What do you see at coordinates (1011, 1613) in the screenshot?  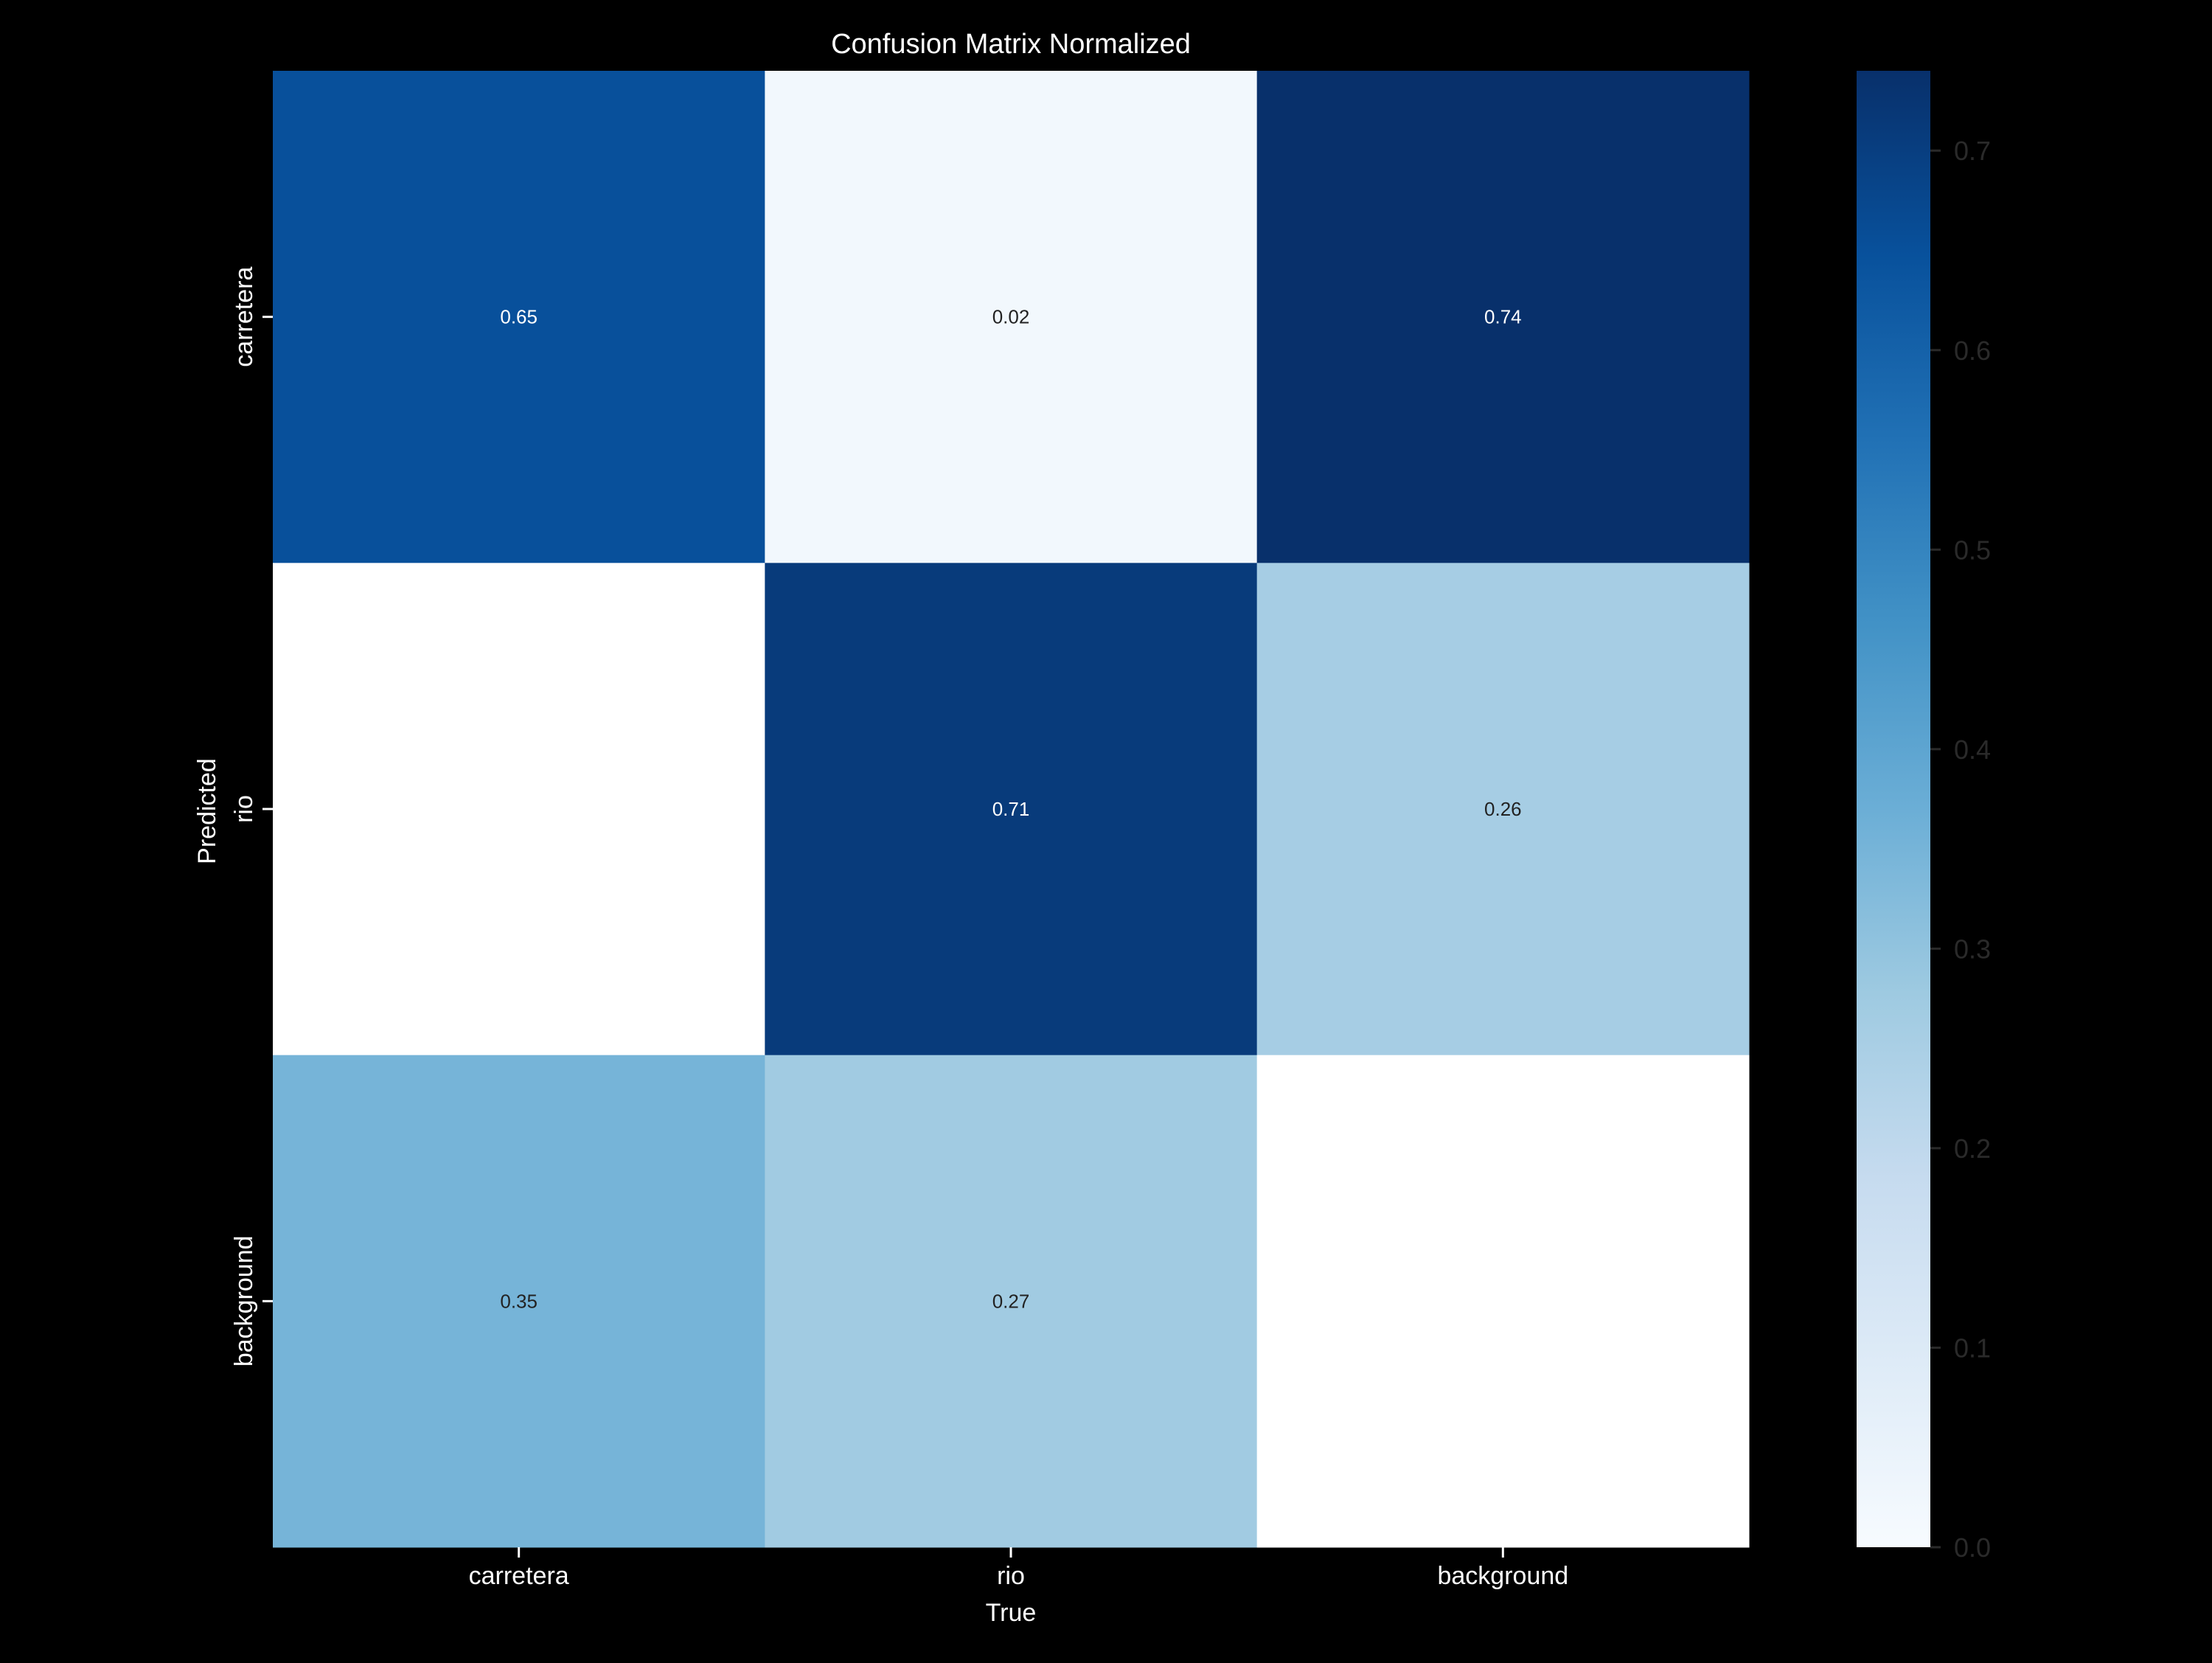 I see `x-axis-label: True` at bounding box center [1011, 1613].